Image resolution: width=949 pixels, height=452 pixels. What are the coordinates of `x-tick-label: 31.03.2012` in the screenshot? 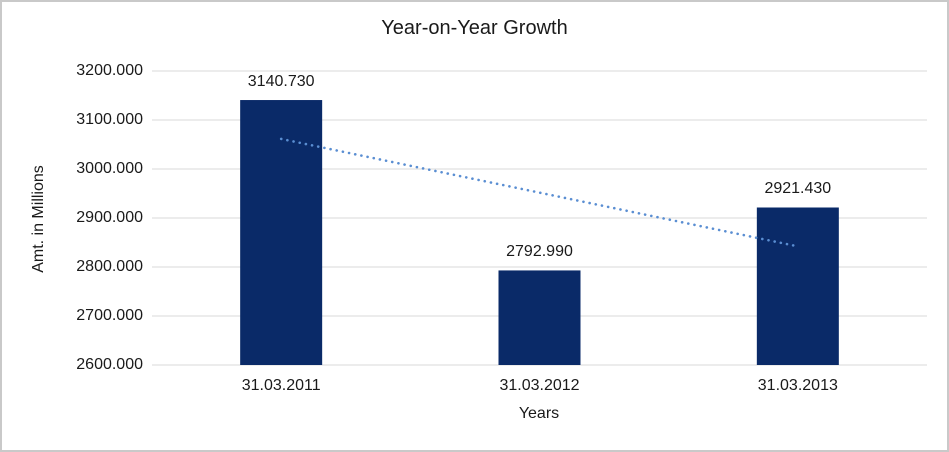 It's located at (539, 385).